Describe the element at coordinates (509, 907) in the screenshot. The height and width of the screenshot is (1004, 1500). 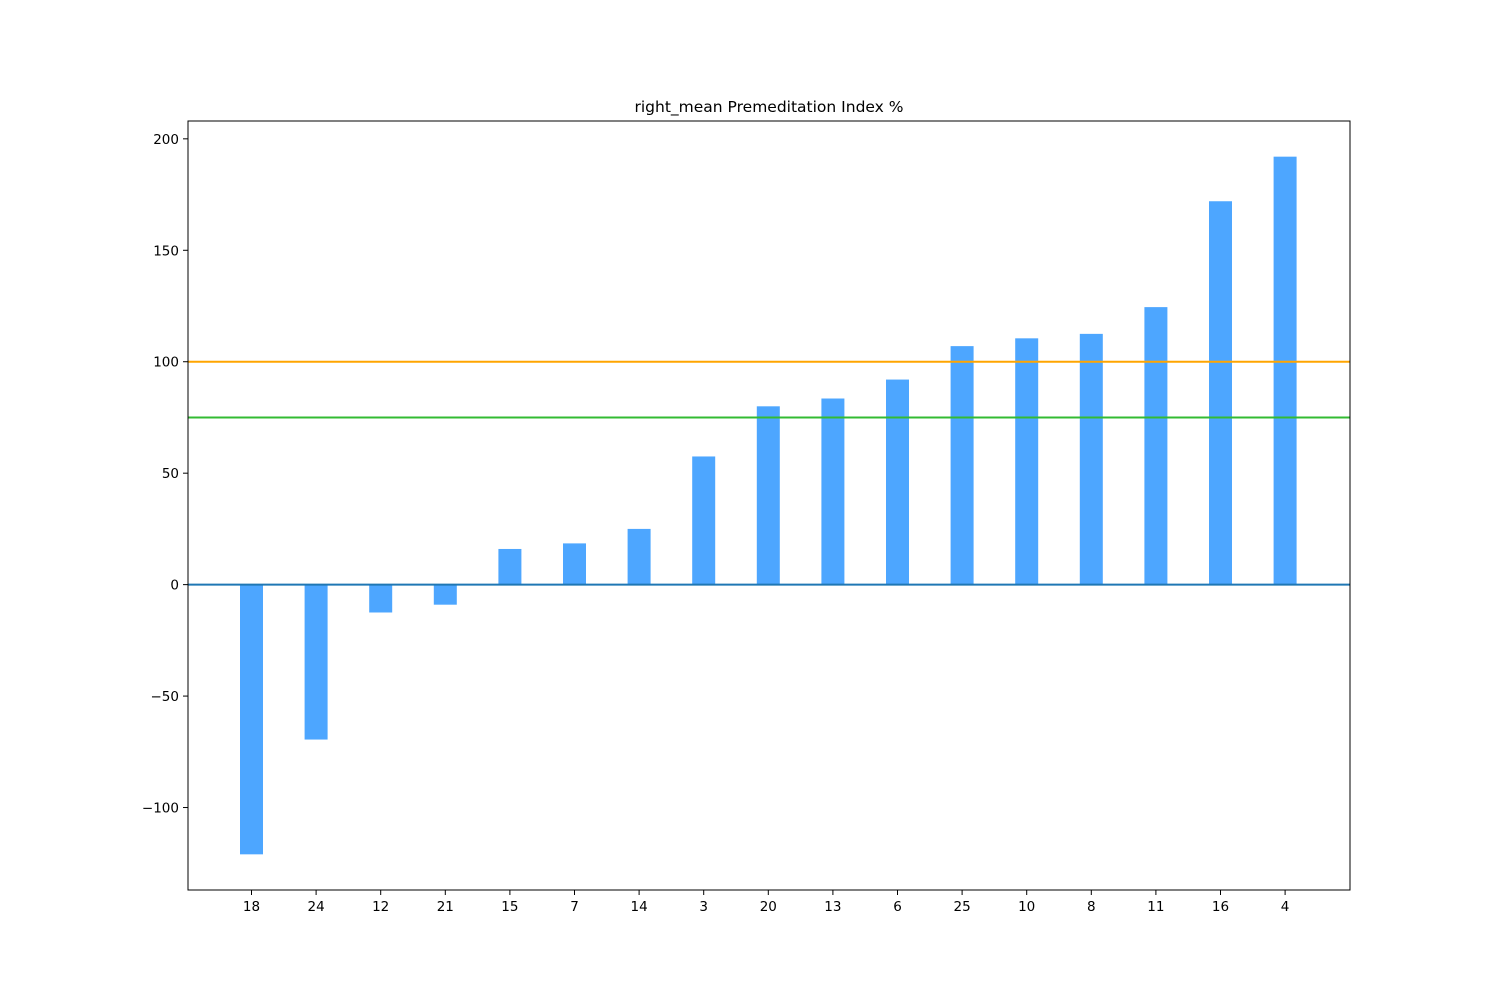
I see `x-tick-label: 15` at that location.